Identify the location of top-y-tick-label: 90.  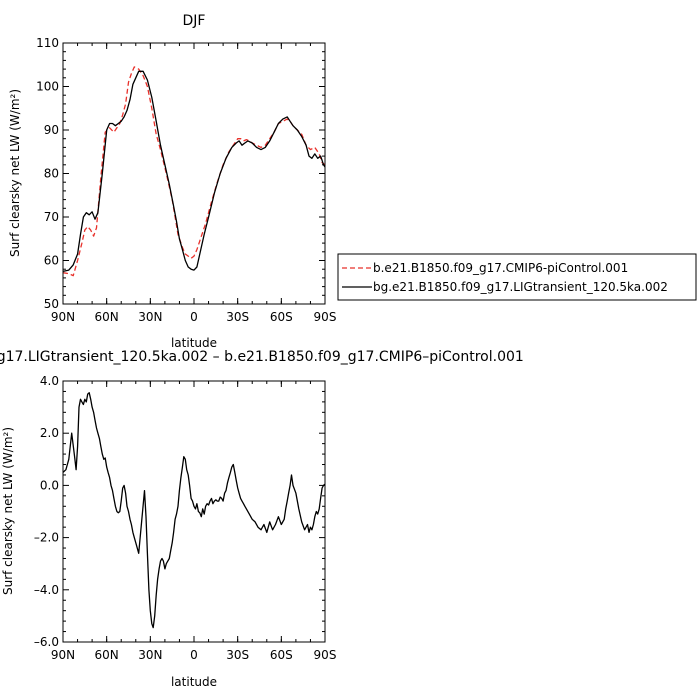
(51, 130).